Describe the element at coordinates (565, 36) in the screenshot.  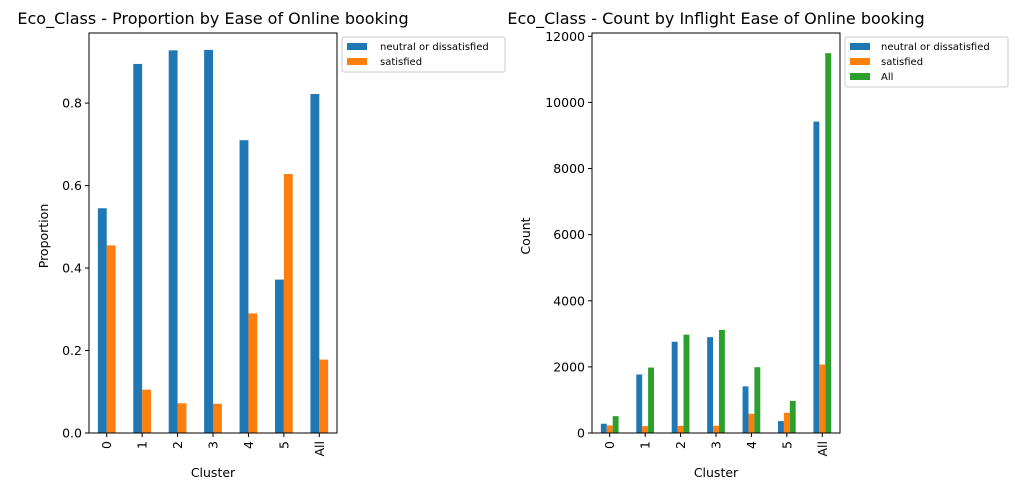
I see `y-tick-label: 12000` at that location.